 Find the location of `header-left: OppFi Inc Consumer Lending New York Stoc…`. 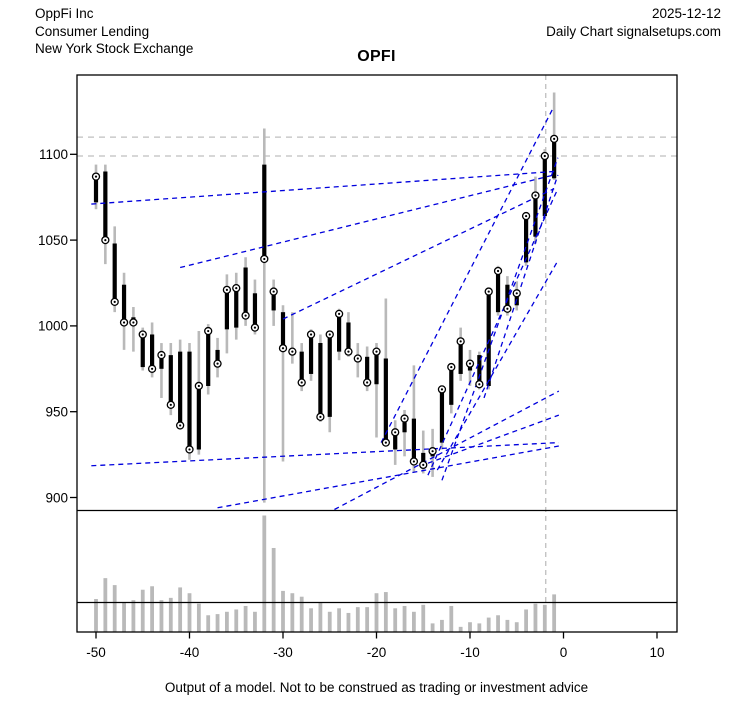

header-left: OppFi Inc Consumer Lending New York Stoc… is located at coordinates (114, 31).